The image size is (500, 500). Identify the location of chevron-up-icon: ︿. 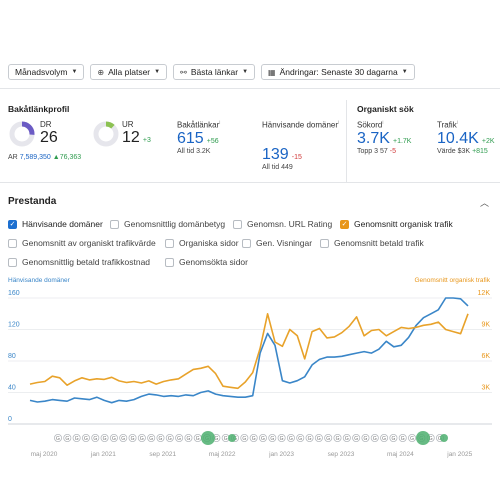
(485, 203).